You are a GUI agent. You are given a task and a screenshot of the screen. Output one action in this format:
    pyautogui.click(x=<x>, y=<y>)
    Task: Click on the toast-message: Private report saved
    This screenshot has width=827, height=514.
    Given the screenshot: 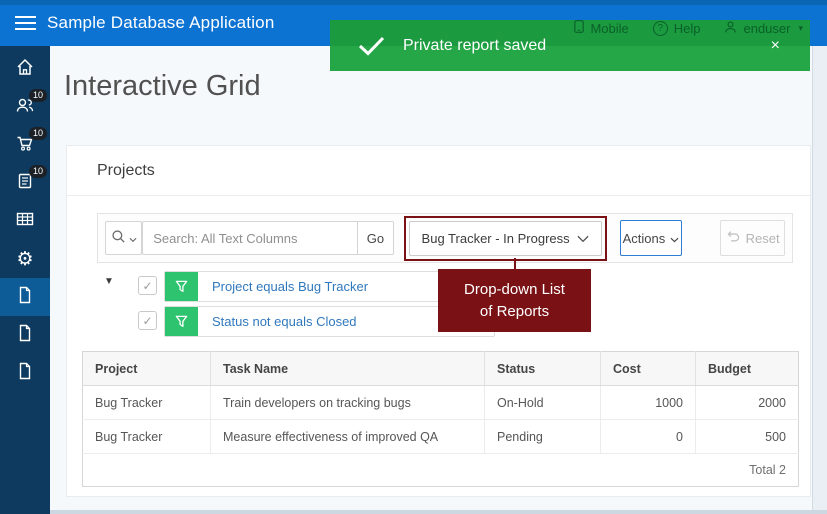 What is the action you would take?
    pyautogui.click(x=475, y=45)
    